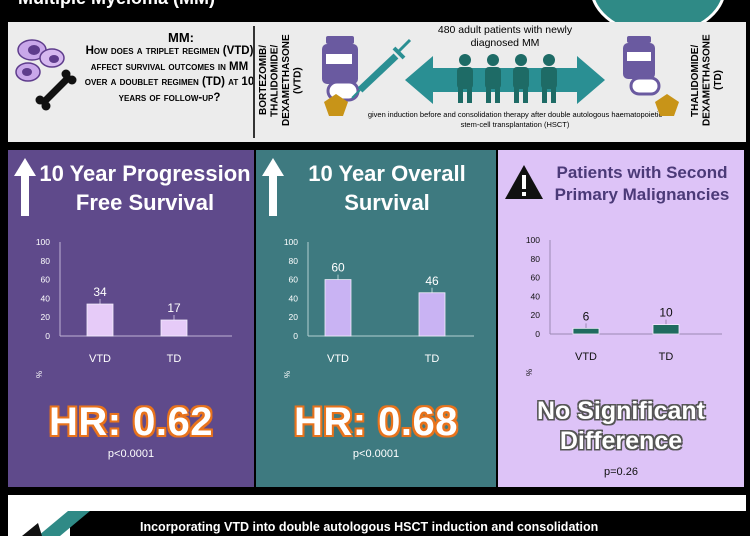 Image resolution: width=750 pixels, height=536 pixels. What do you see at coordinates (524, 182) in the screenshot?
I see `warning-icon` at bounding box center [524, 182].